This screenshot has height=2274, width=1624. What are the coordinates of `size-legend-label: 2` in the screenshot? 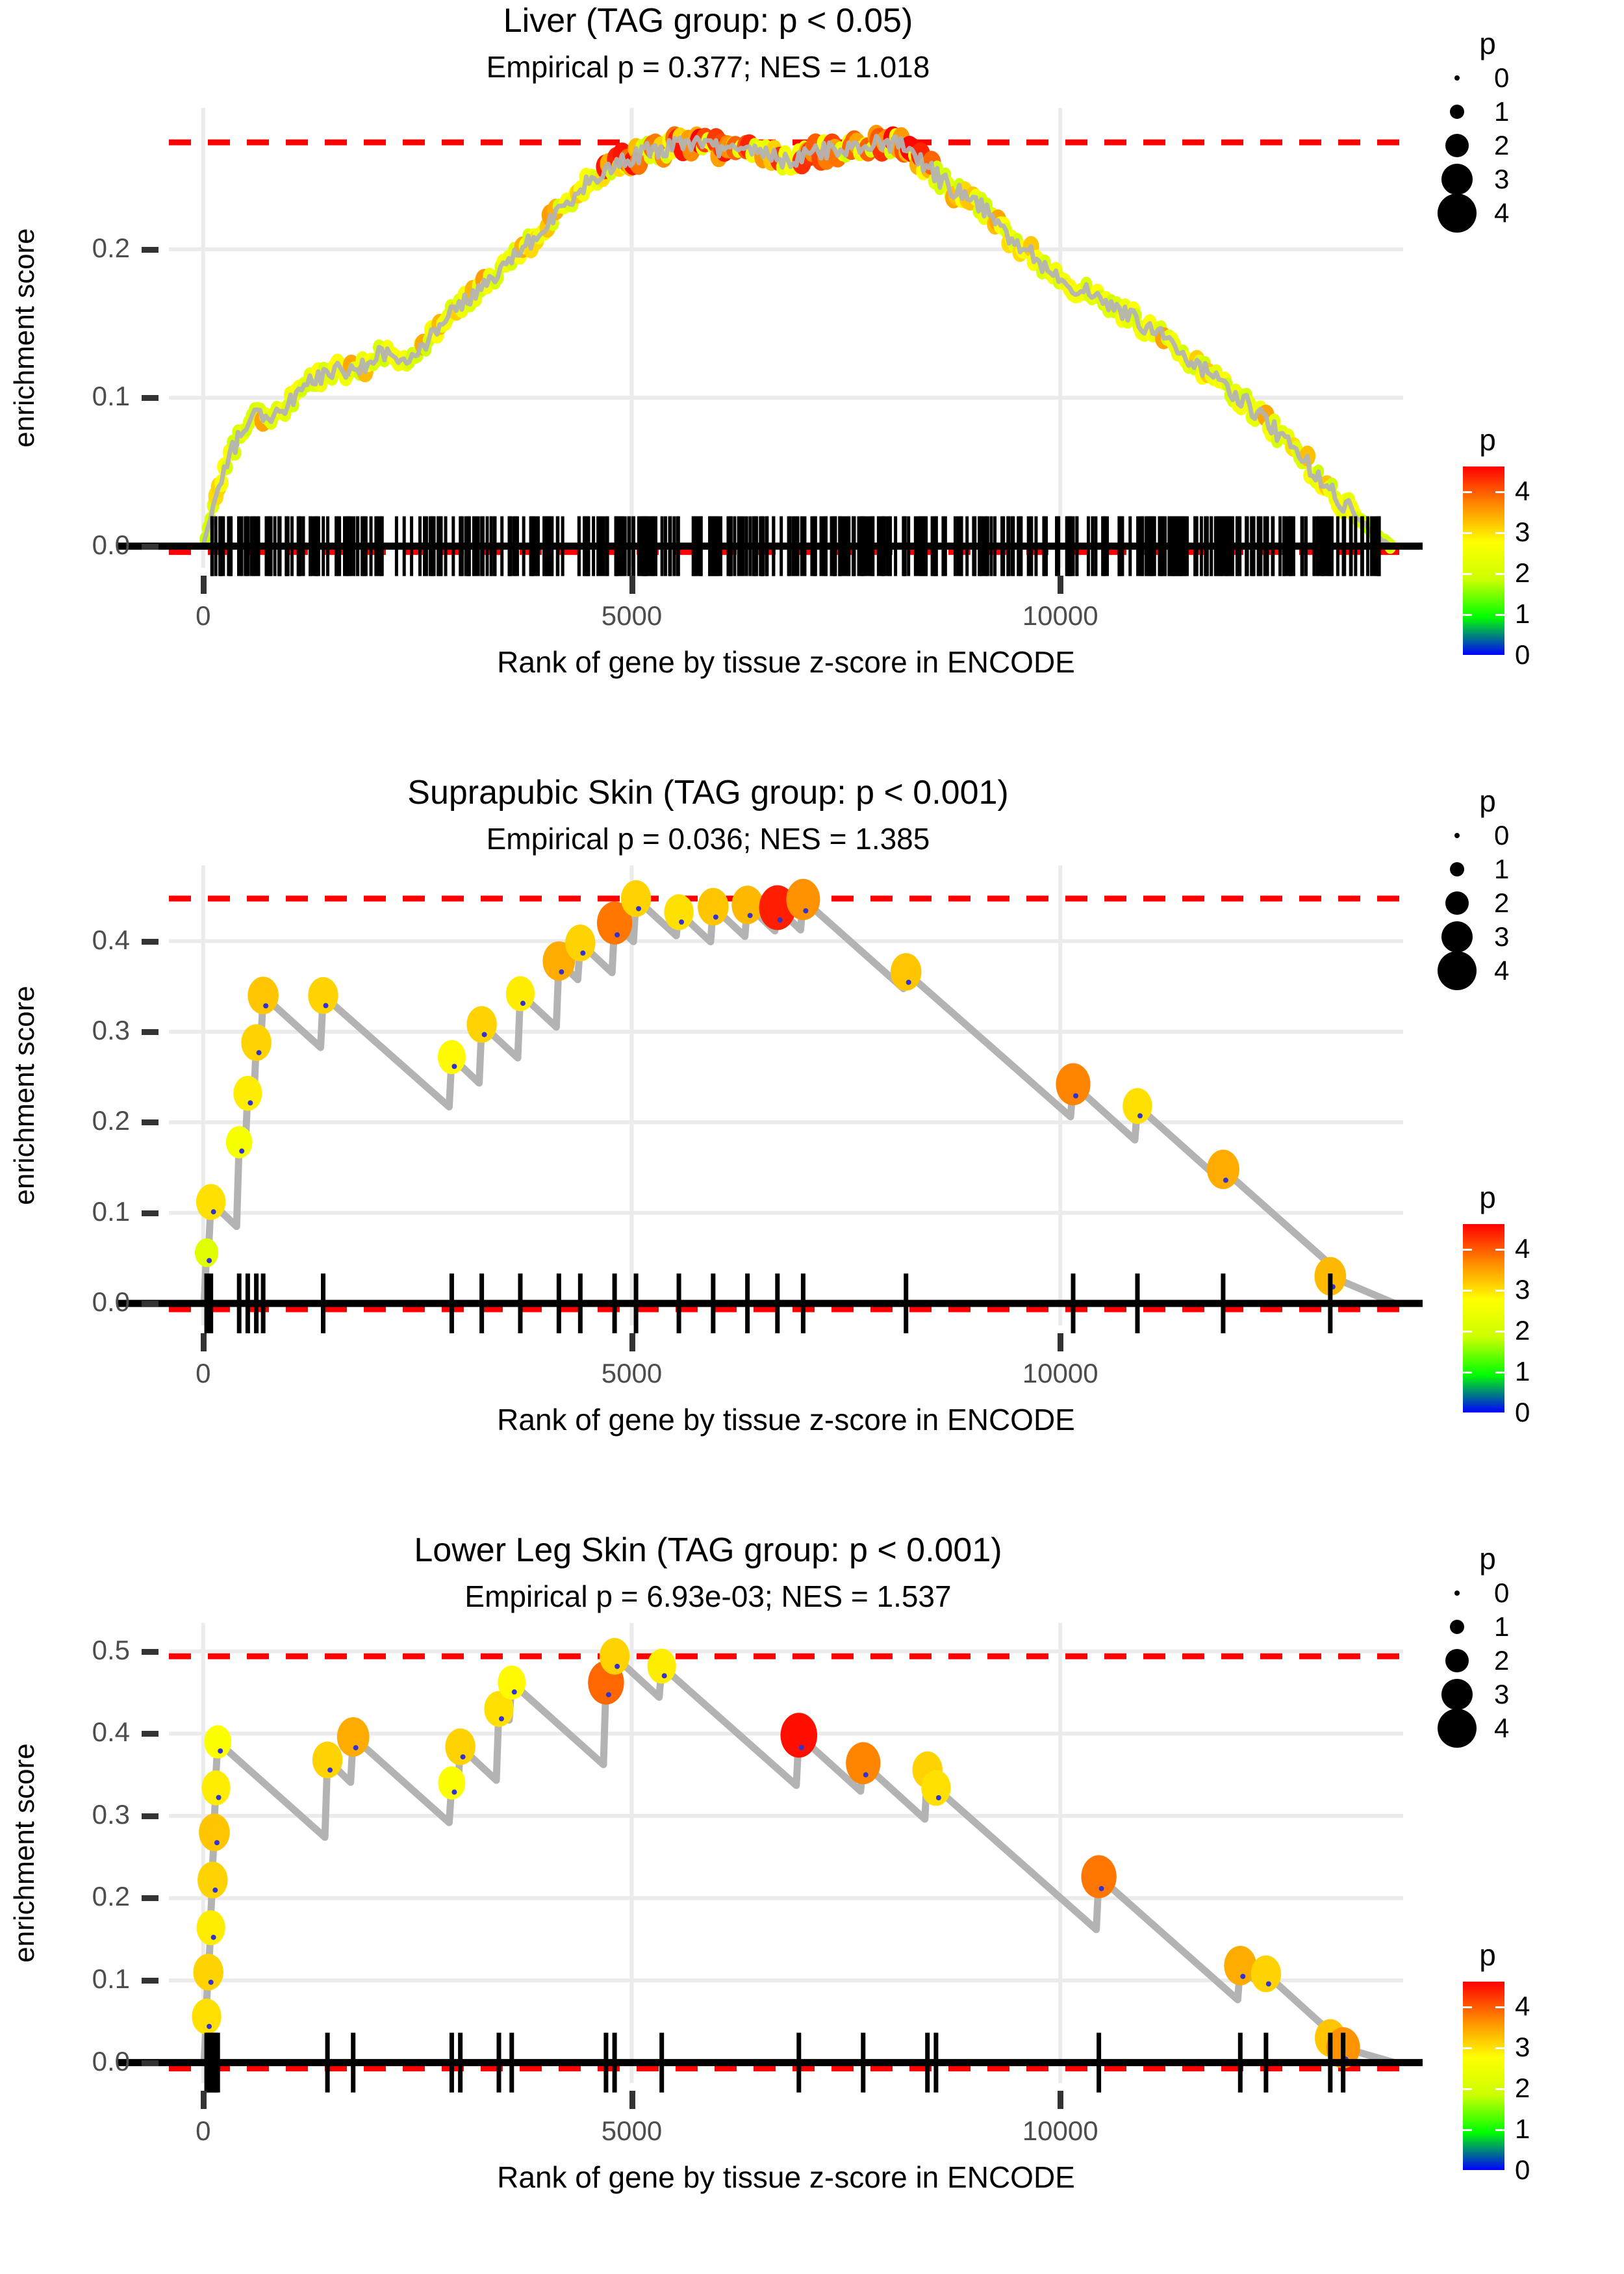 It's located at (1502, 903).